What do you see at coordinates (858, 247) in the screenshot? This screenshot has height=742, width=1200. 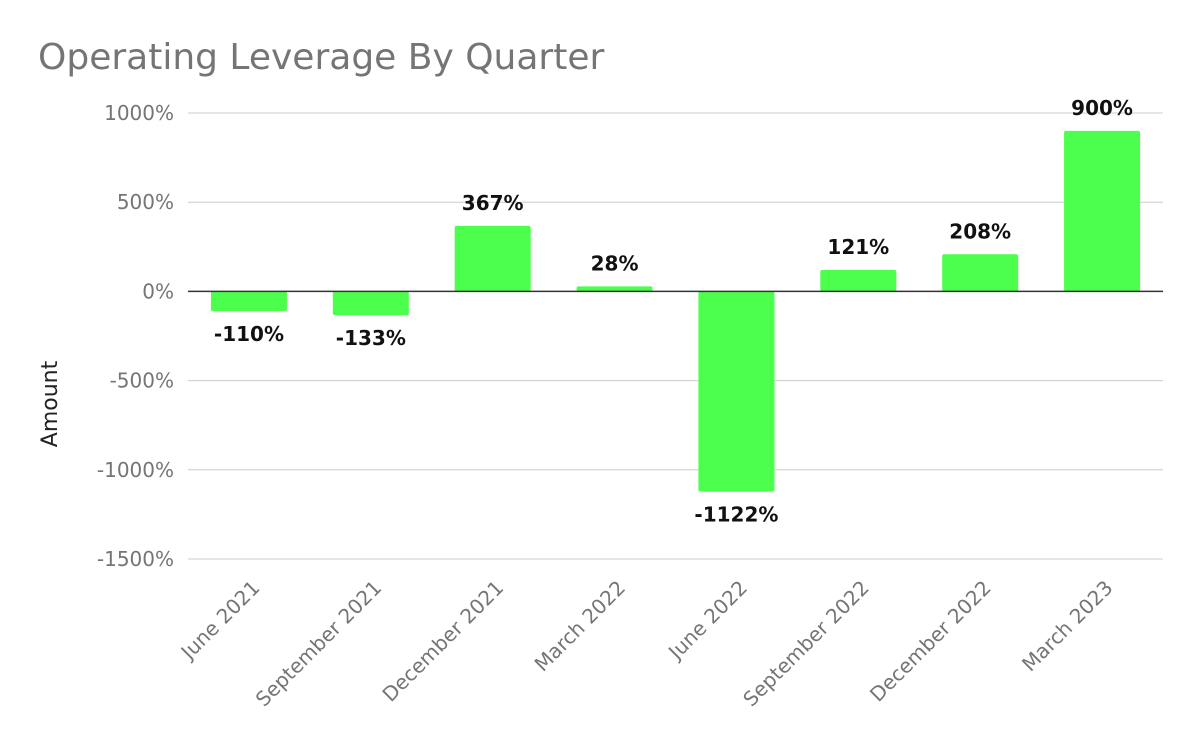 I see `data-label: 121%` at bounding box center [858, 247].